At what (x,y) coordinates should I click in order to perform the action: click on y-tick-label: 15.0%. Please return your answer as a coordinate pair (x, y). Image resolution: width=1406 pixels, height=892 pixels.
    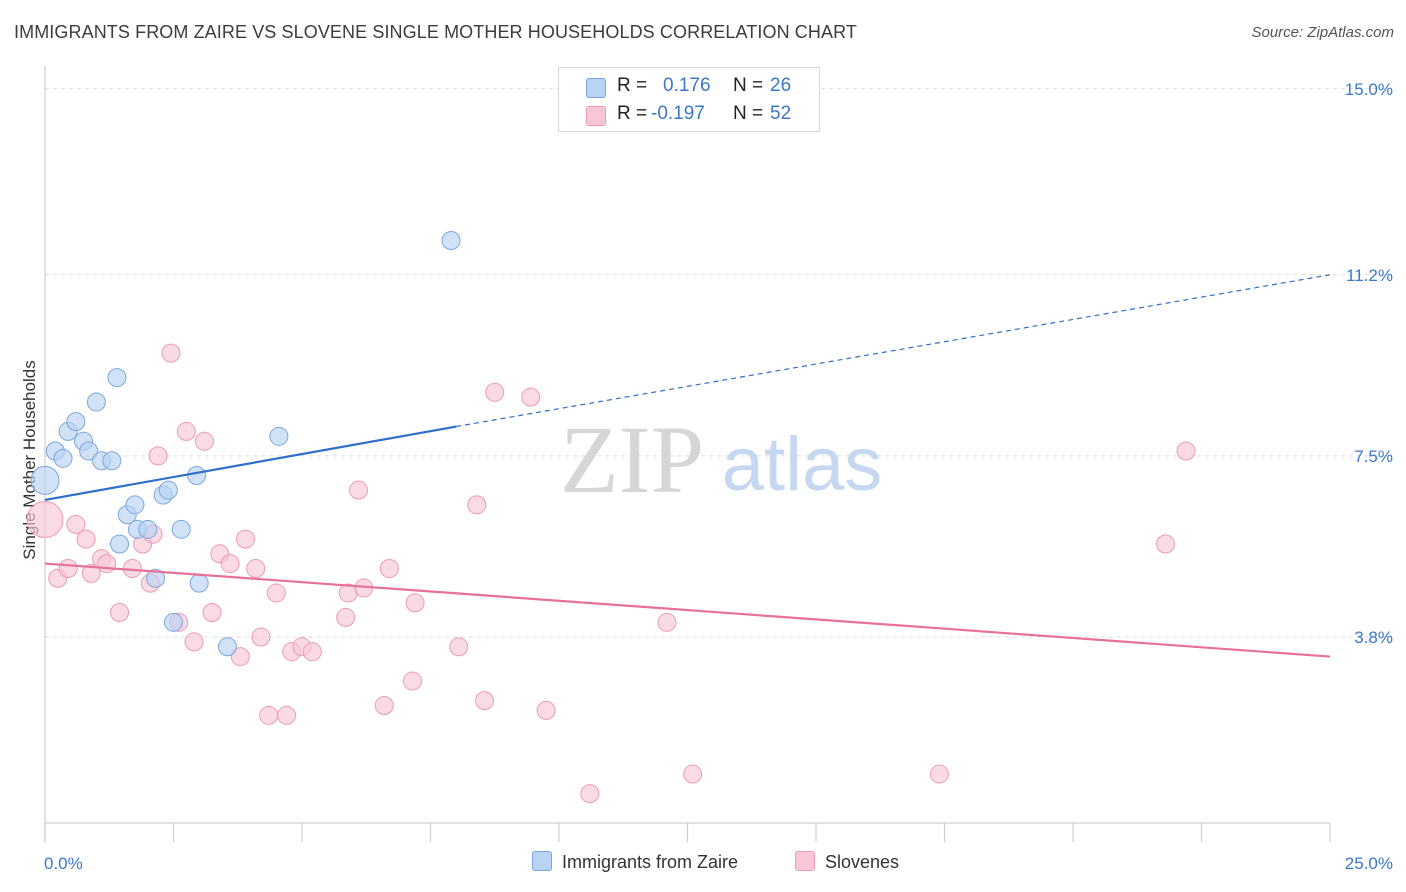
    Looking at the image, I should click on (1369, 89).